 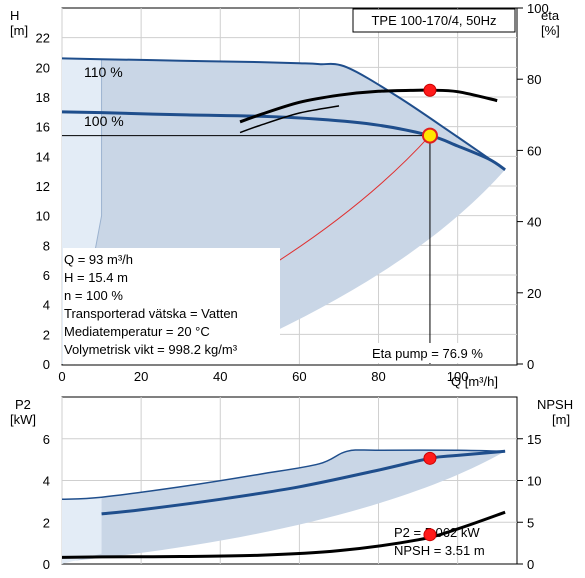 What do you see at coordinates (82, 58) in the screenshot?
I see `curve-110-extension` at bounding box center [82, 58].